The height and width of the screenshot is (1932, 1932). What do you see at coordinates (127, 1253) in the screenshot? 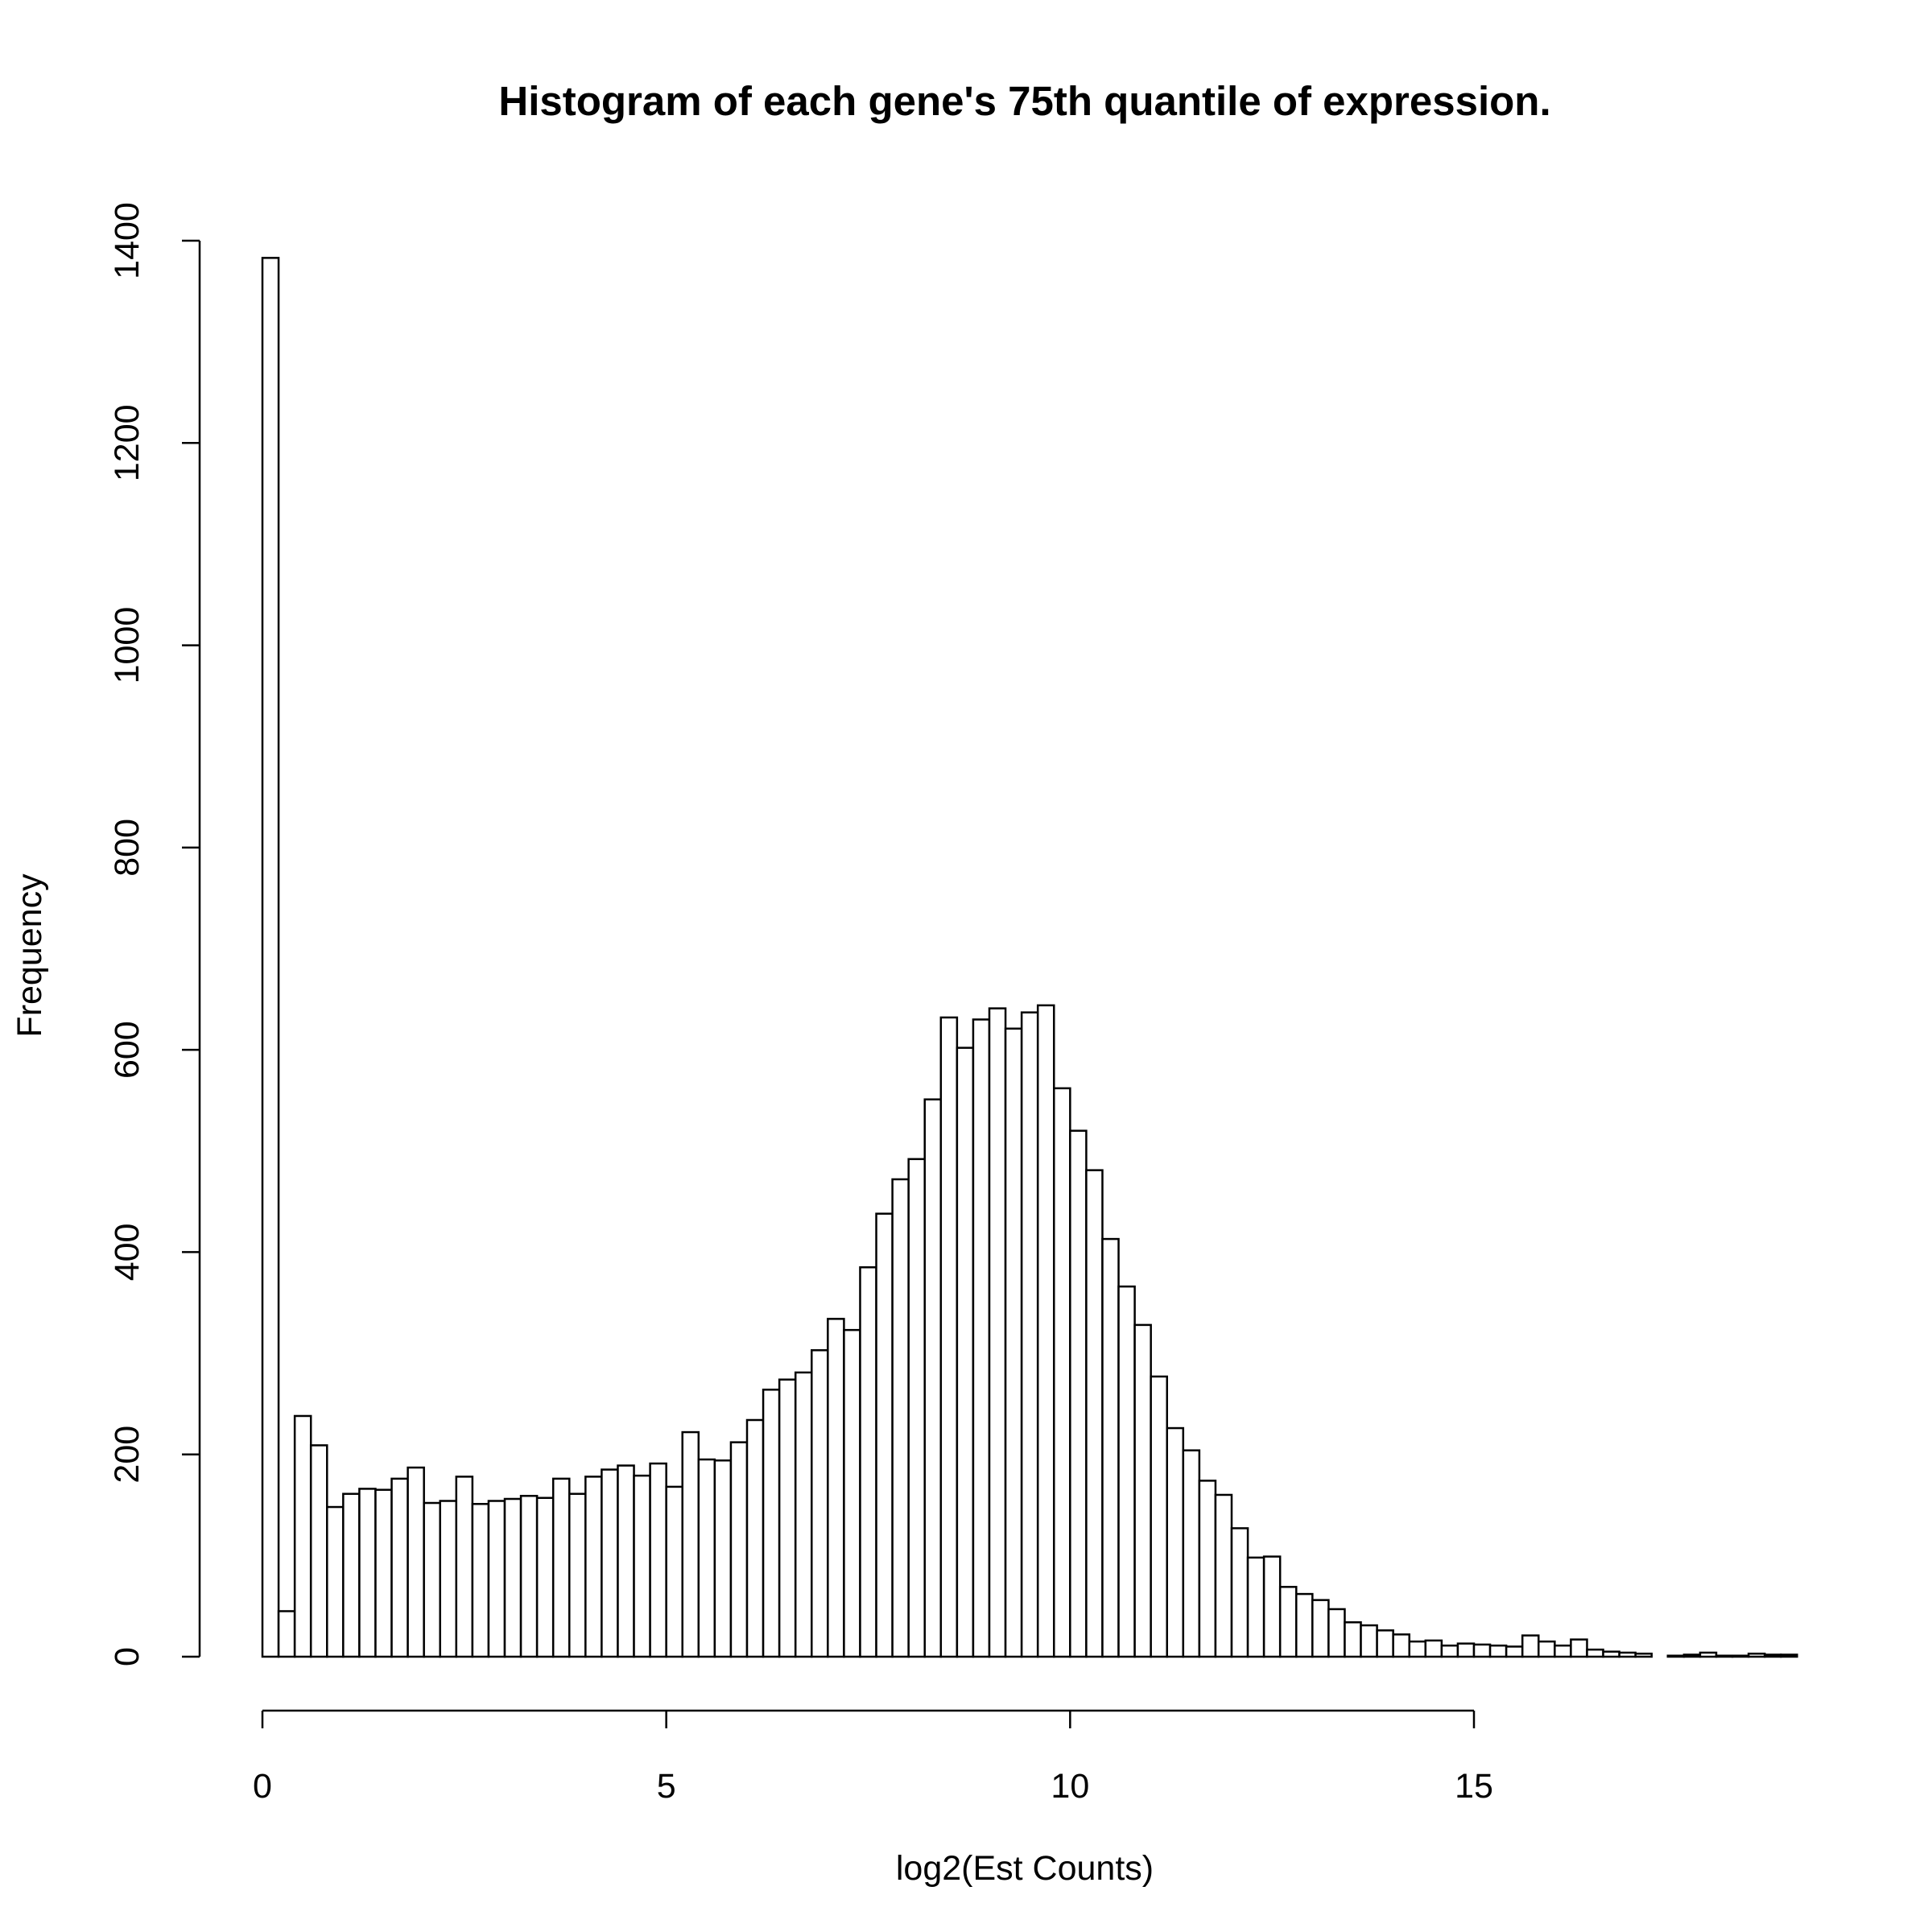
I see `y-tick-label: 400` at bounding box center [127, 1253].